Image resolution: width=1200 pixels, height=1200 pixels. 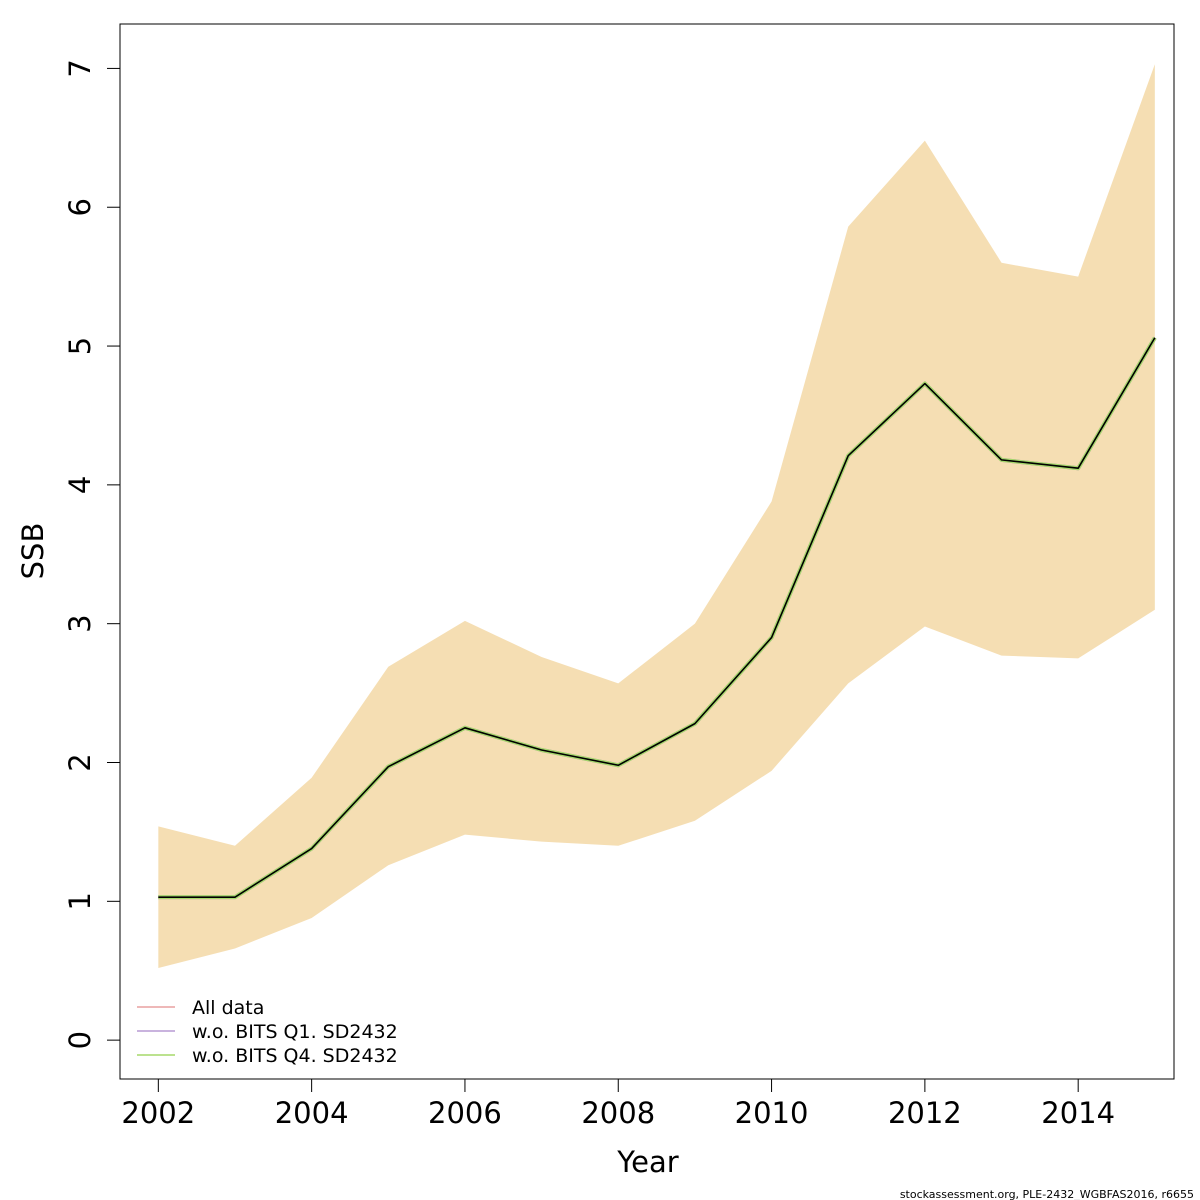 I want to click on x-tick-label-2014: 2014, so click(x=1078, y=1113).